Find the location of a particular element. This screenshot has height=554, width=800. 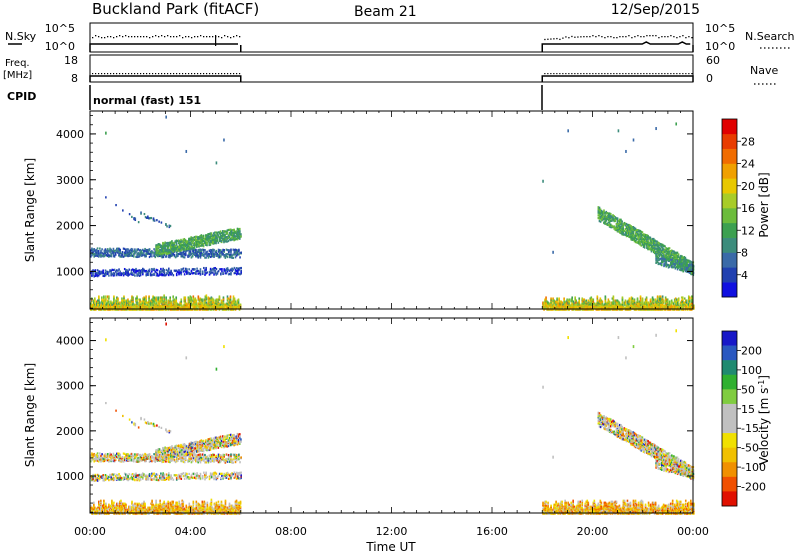

nave-label: Nave is located at coordinates (764, 70).